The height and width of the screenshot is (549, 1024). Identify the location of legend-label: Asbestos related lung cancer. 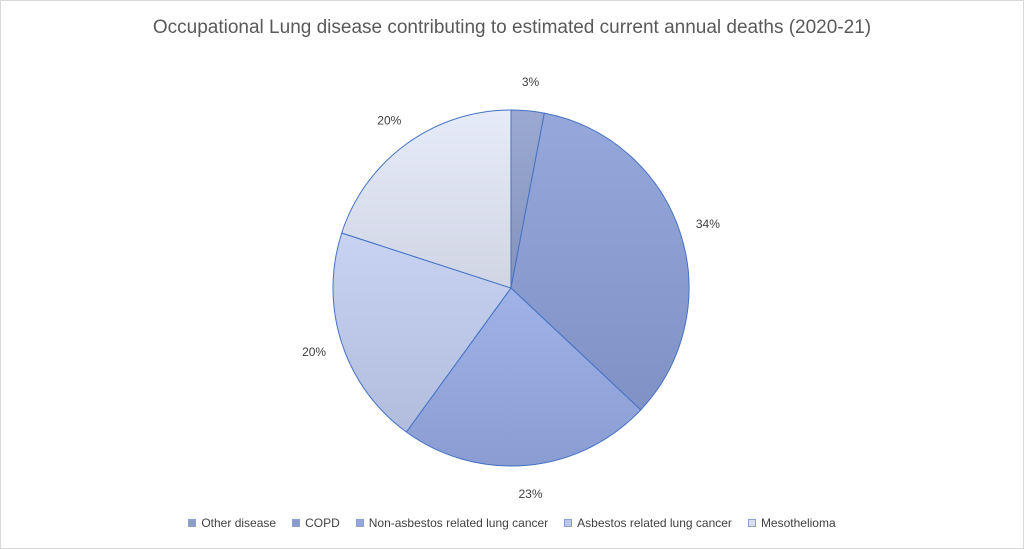
(654, 523).